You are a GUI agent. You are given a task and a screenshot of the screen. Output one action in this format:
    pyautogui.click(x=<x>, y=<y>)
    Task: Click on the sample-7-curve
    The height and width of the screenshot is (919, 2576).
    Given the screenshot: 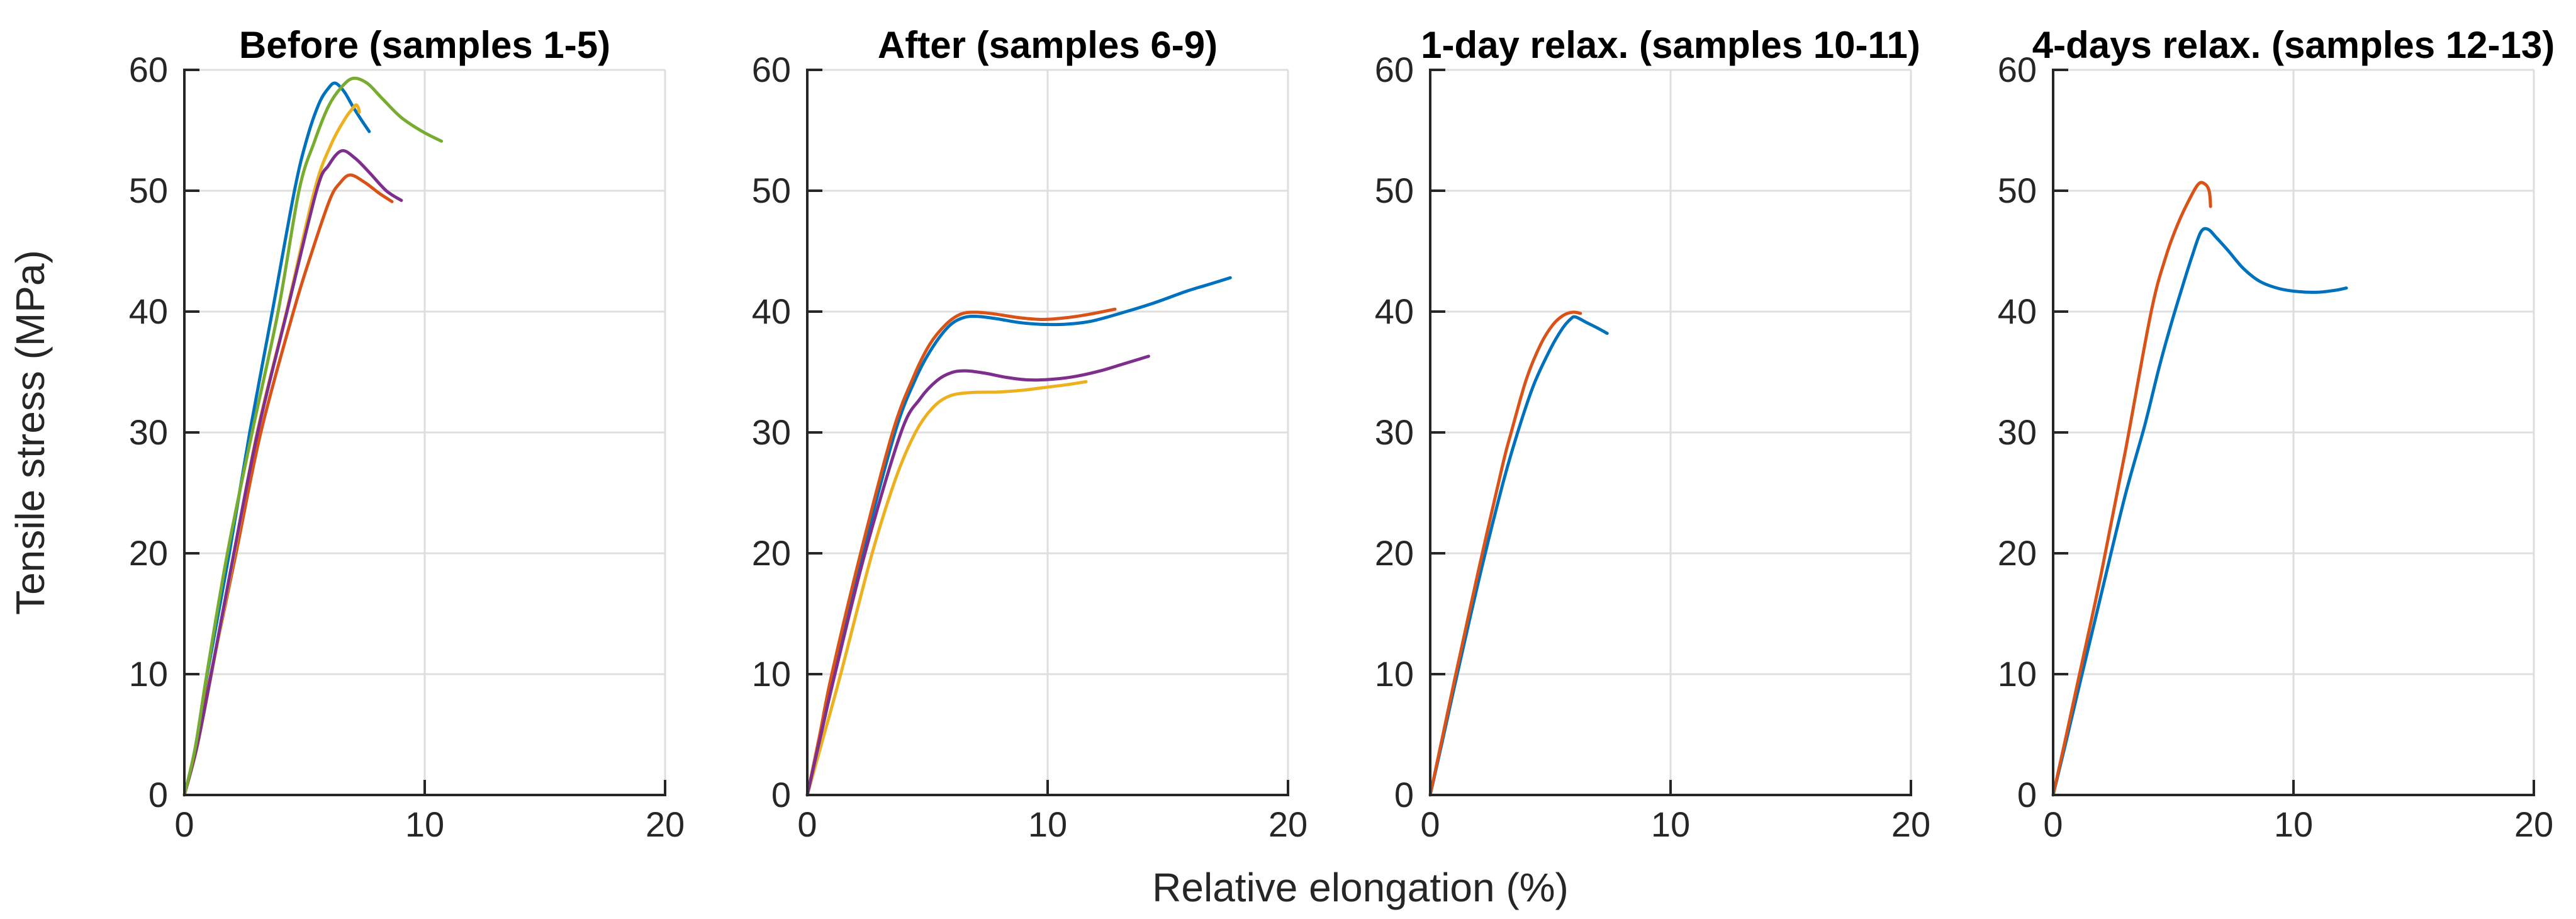 What is the action you would take?
    pyautogui.click(x=961, y=552)
    